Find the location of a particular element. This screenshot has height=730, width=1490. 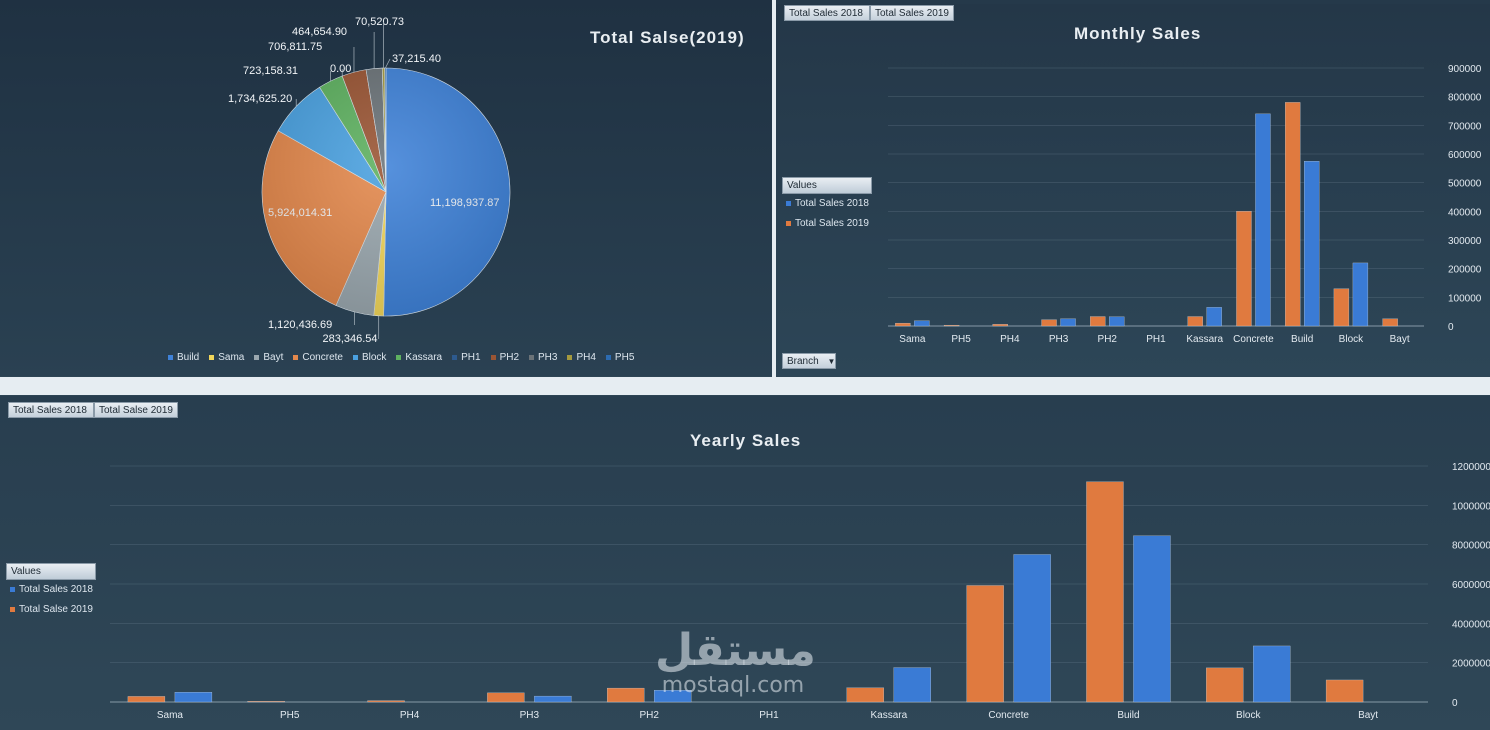

yearly-legend-item-2019: Total Salse 2019 is located at coordinates (51, 610).